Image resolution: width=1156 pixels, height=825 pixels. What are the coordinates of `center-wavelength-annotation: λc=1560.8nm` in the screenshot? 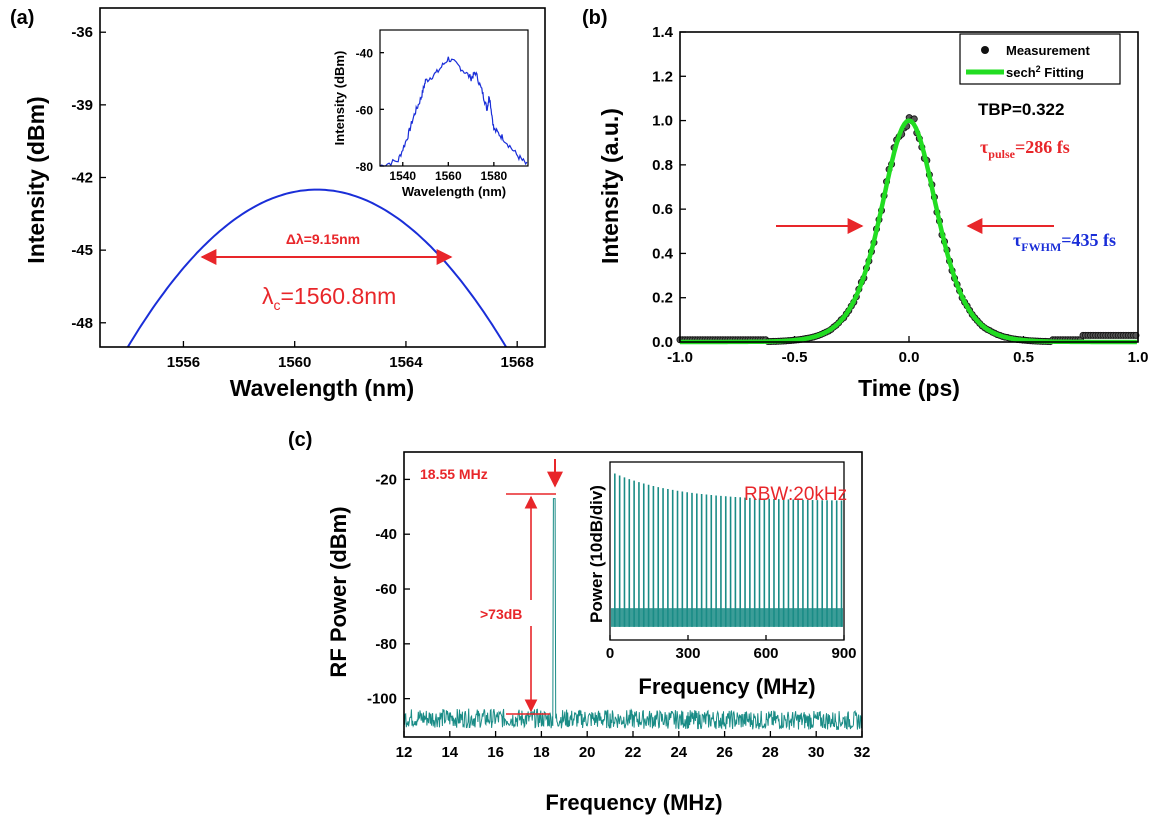 It's located at (329, 298).